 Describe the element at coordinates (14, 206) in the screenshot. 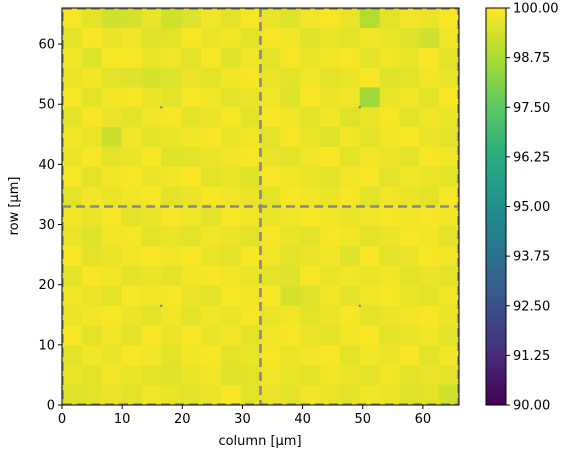

I see `y-axis-label: row [µm]` at that location.